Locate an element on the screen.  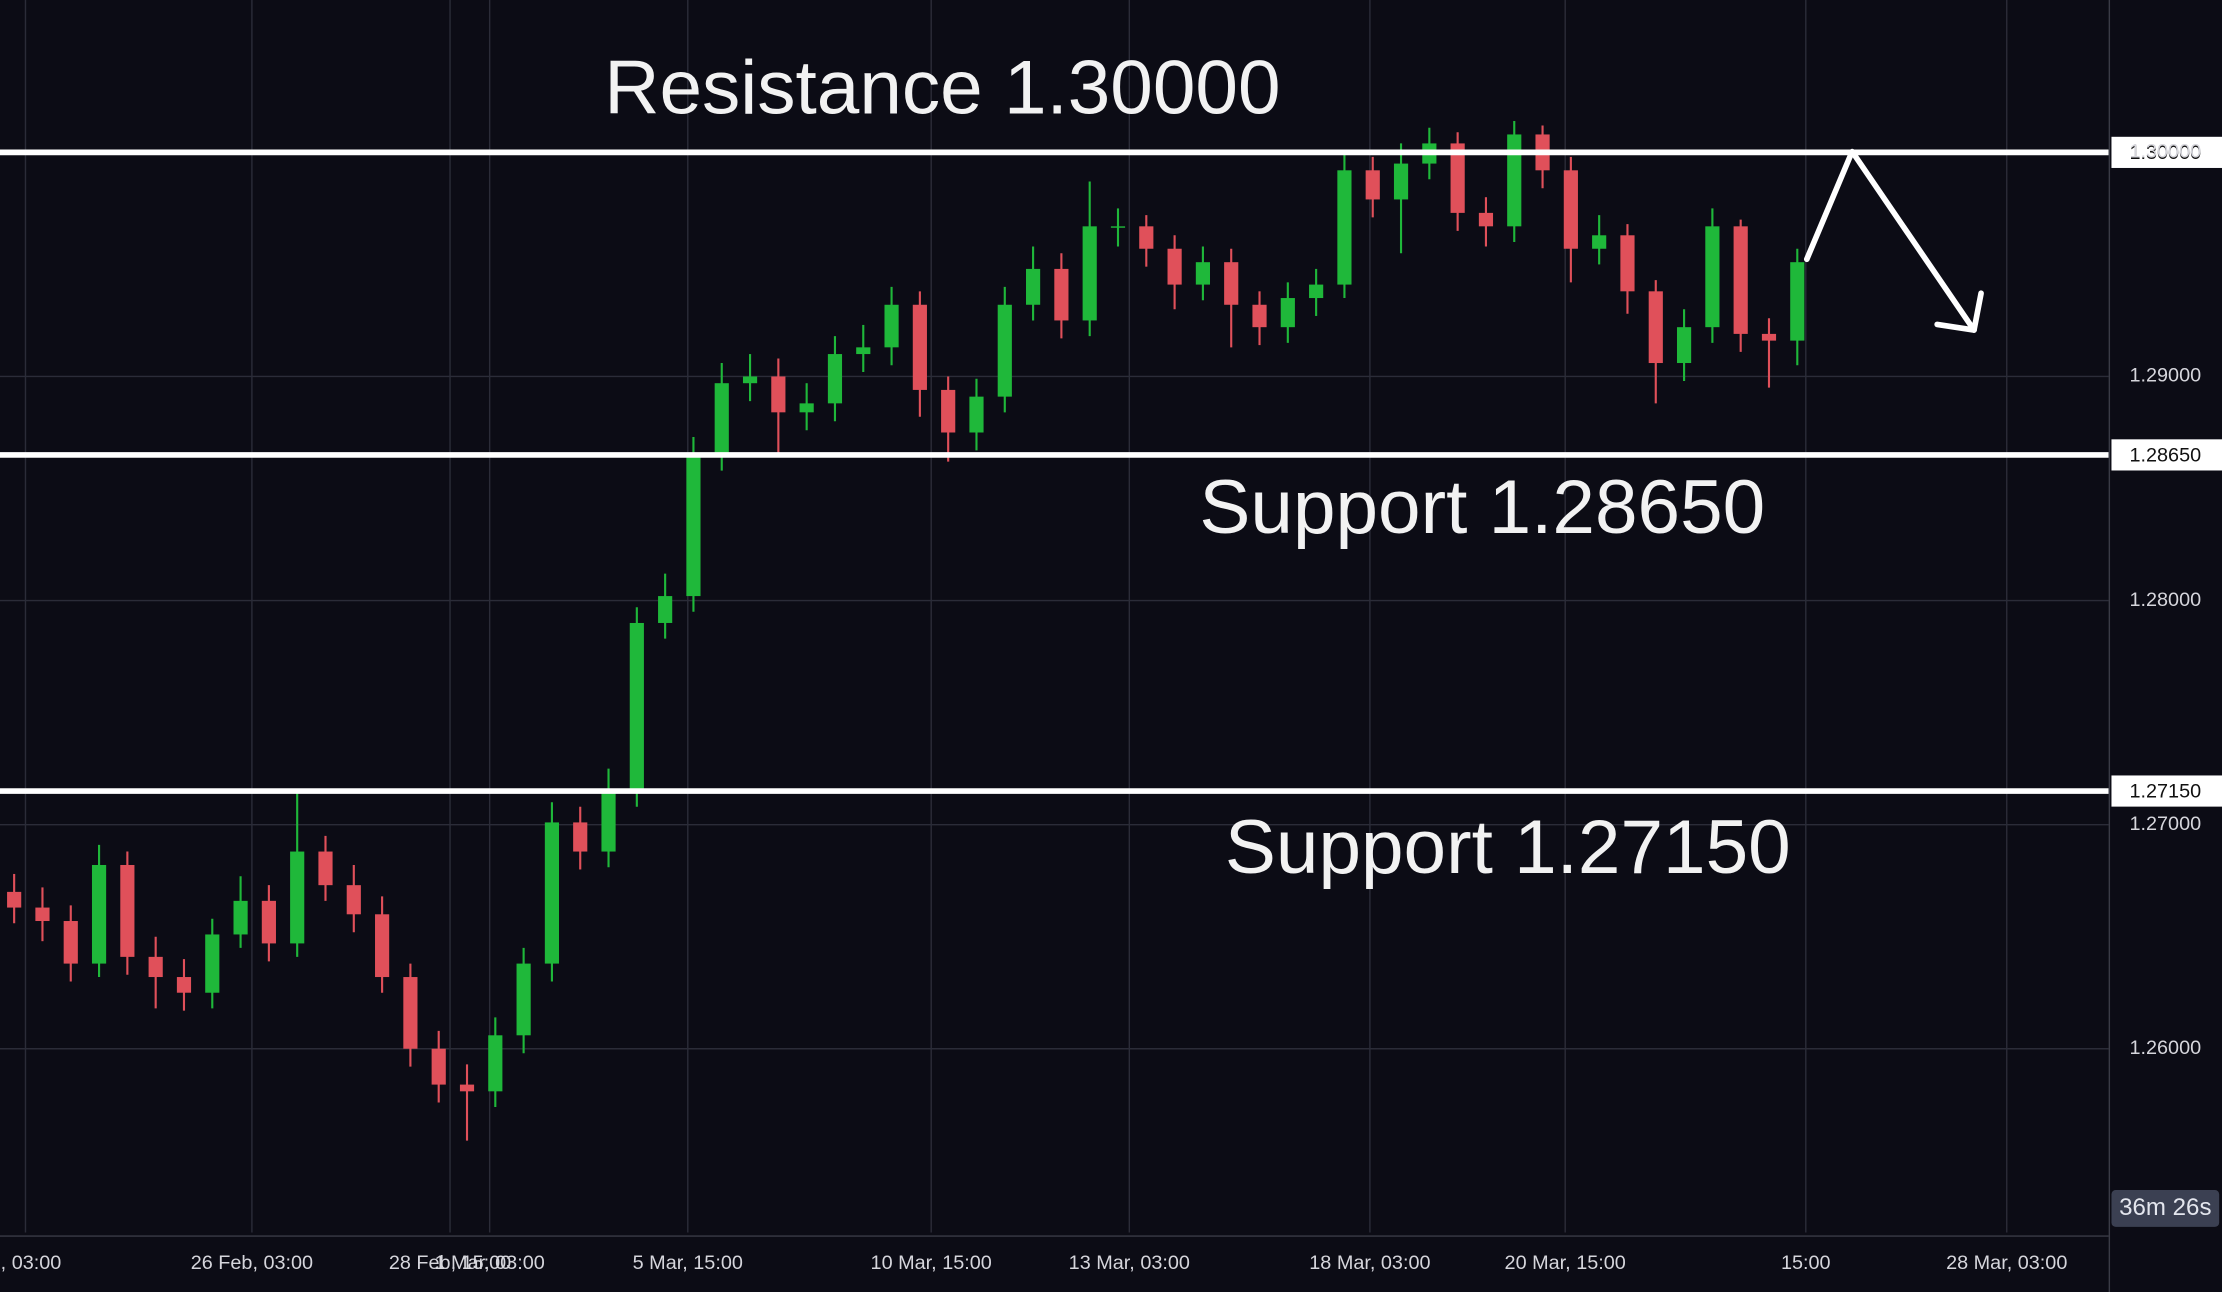
x-tick-label: 18 Mar, 03:00 is located at coordinates (1369, 1263).